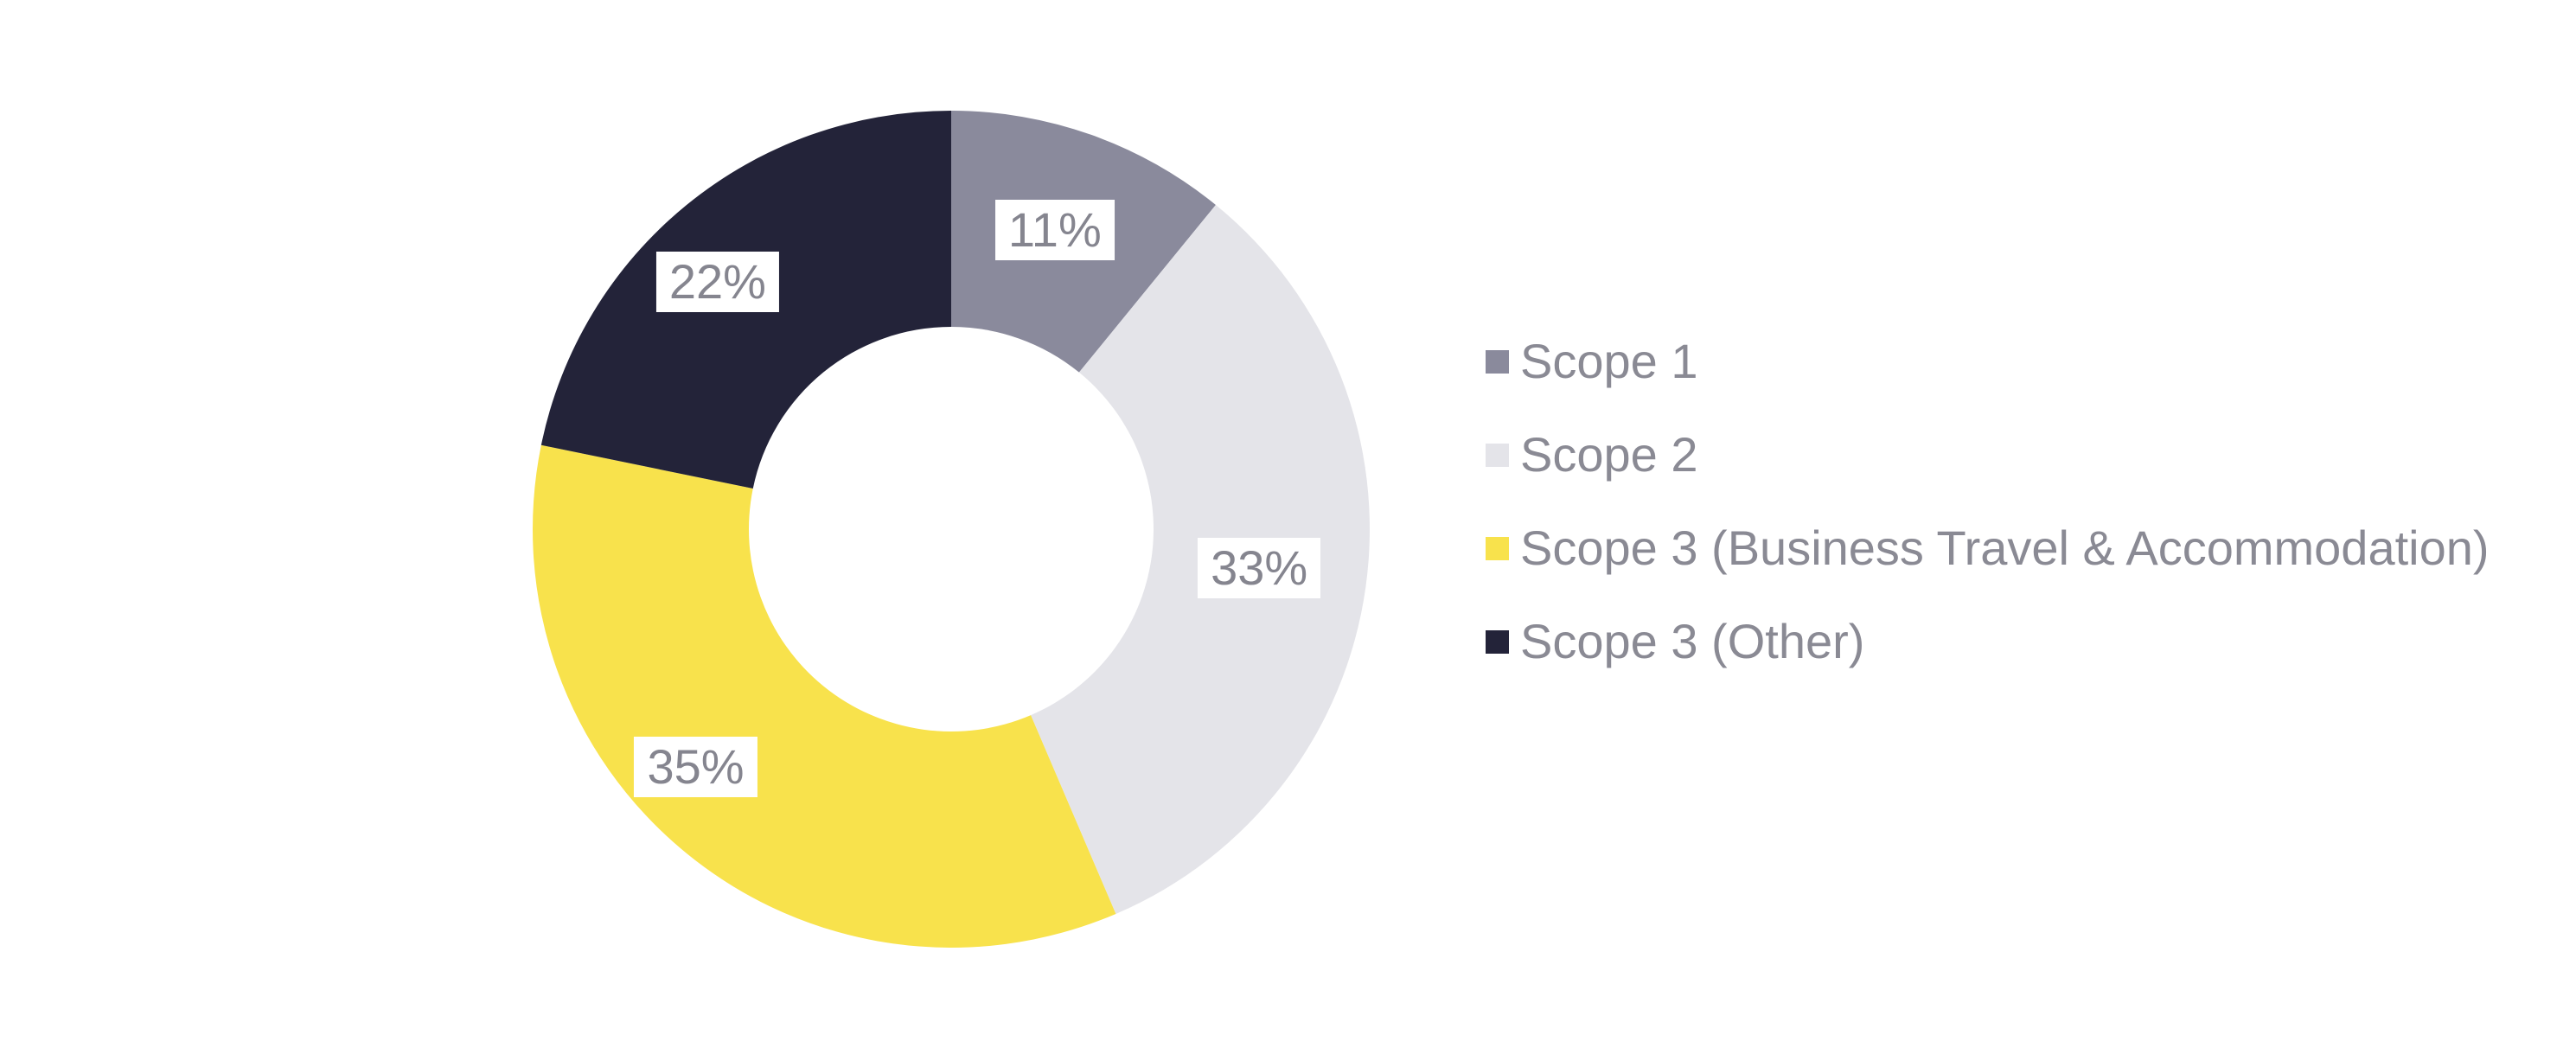 Image resolution: width=2576 pixels, height=1054 pixels. Describe the element at coordinates (1497, 548) in the screenshot. I see `legend-swatch-scope-3-business-travel` at that location.